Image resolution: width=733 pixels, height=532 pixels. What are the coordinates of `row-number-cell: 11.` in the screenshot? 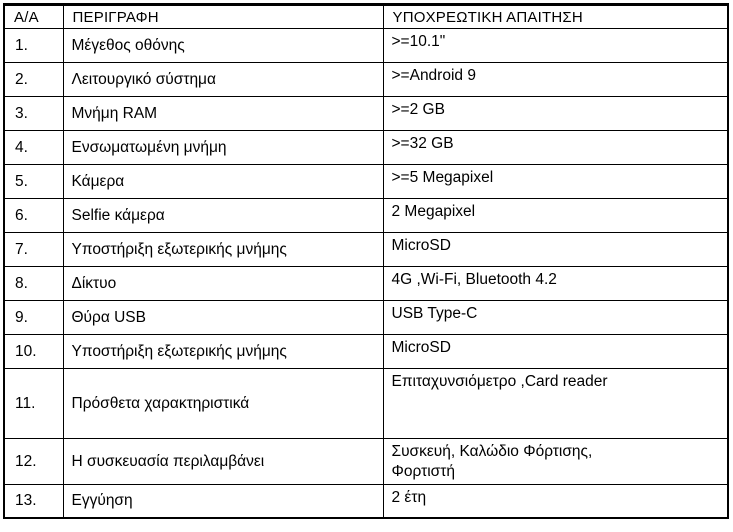 It's located at (33, 403).